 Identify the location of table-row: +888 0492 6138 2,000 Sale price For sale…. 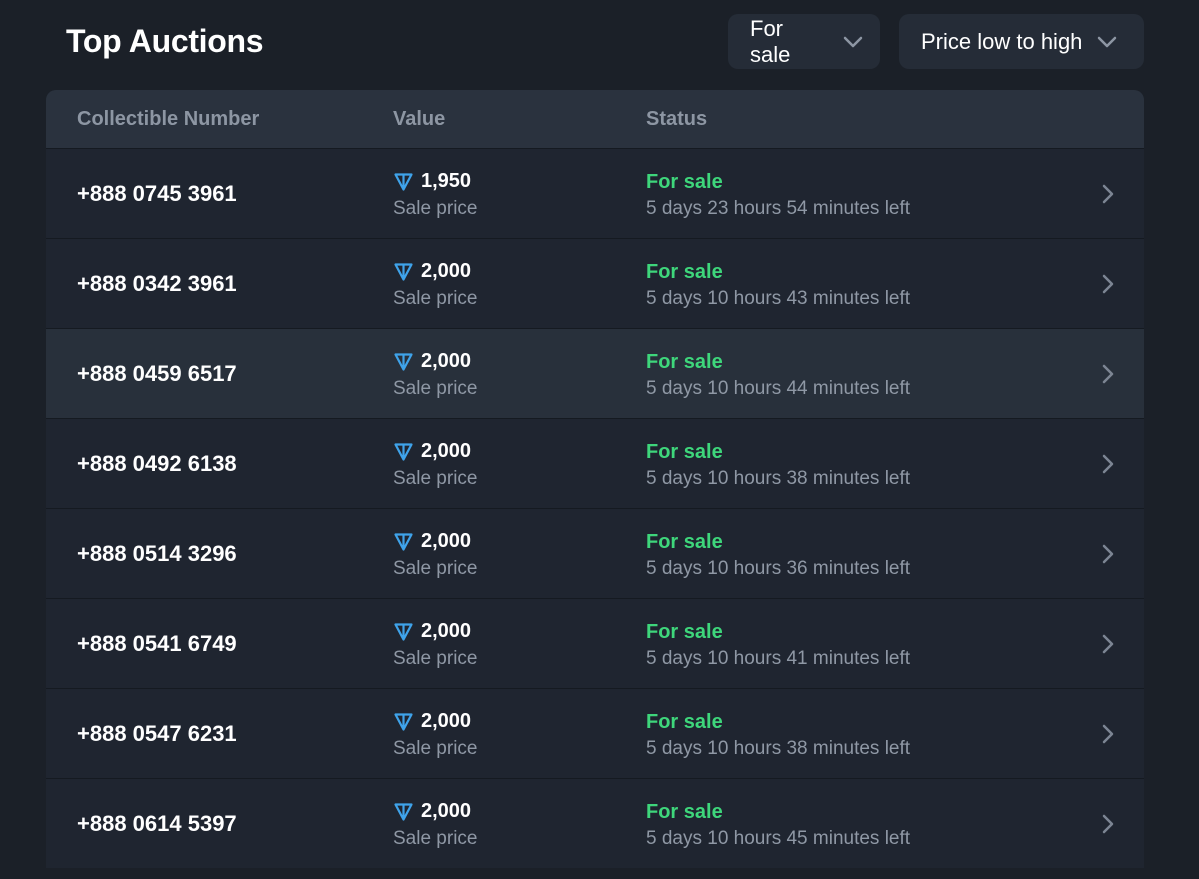
(595, 463).